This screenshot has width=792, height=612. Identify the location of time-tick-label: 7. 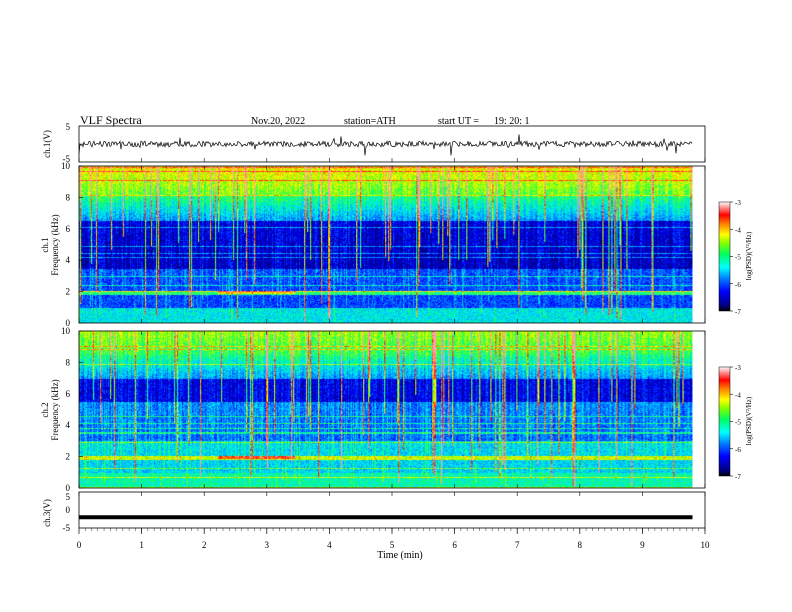
(517, 545).